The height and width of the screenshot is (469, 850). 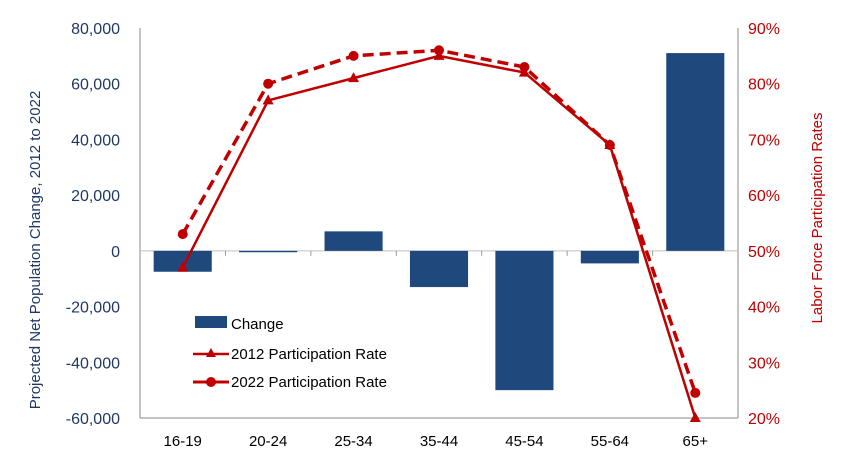 What do you see at coordinates (695, 392) in the screenshot?
I see `marker-2022-65+` at bounding box center [695, 392].